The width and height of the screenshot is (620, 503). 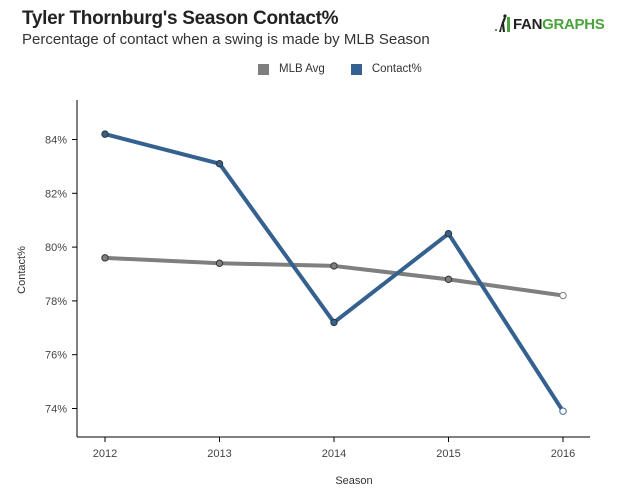 I want to click on y-tick-label: 76%, so click(x=56, y=356).